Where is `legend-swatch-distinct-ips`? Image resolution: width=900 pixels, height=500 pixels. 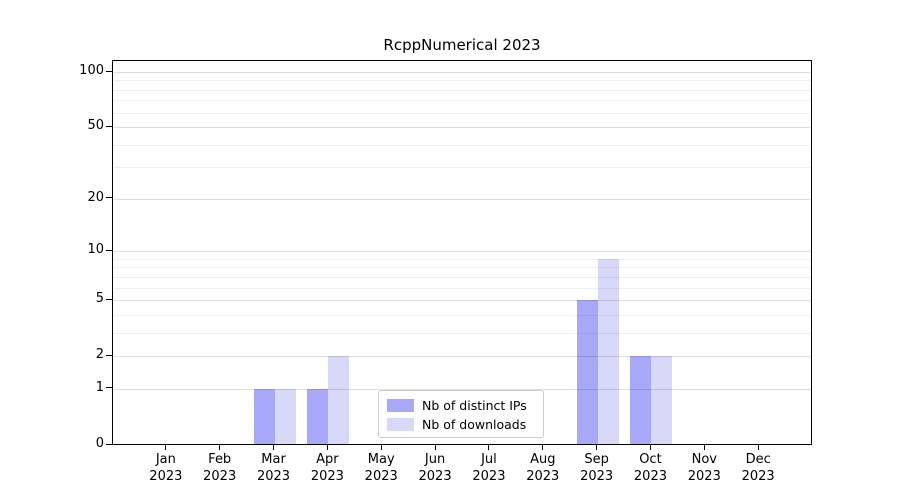
legend-swatch-distinct-ips is located at coordinates (400, 405).